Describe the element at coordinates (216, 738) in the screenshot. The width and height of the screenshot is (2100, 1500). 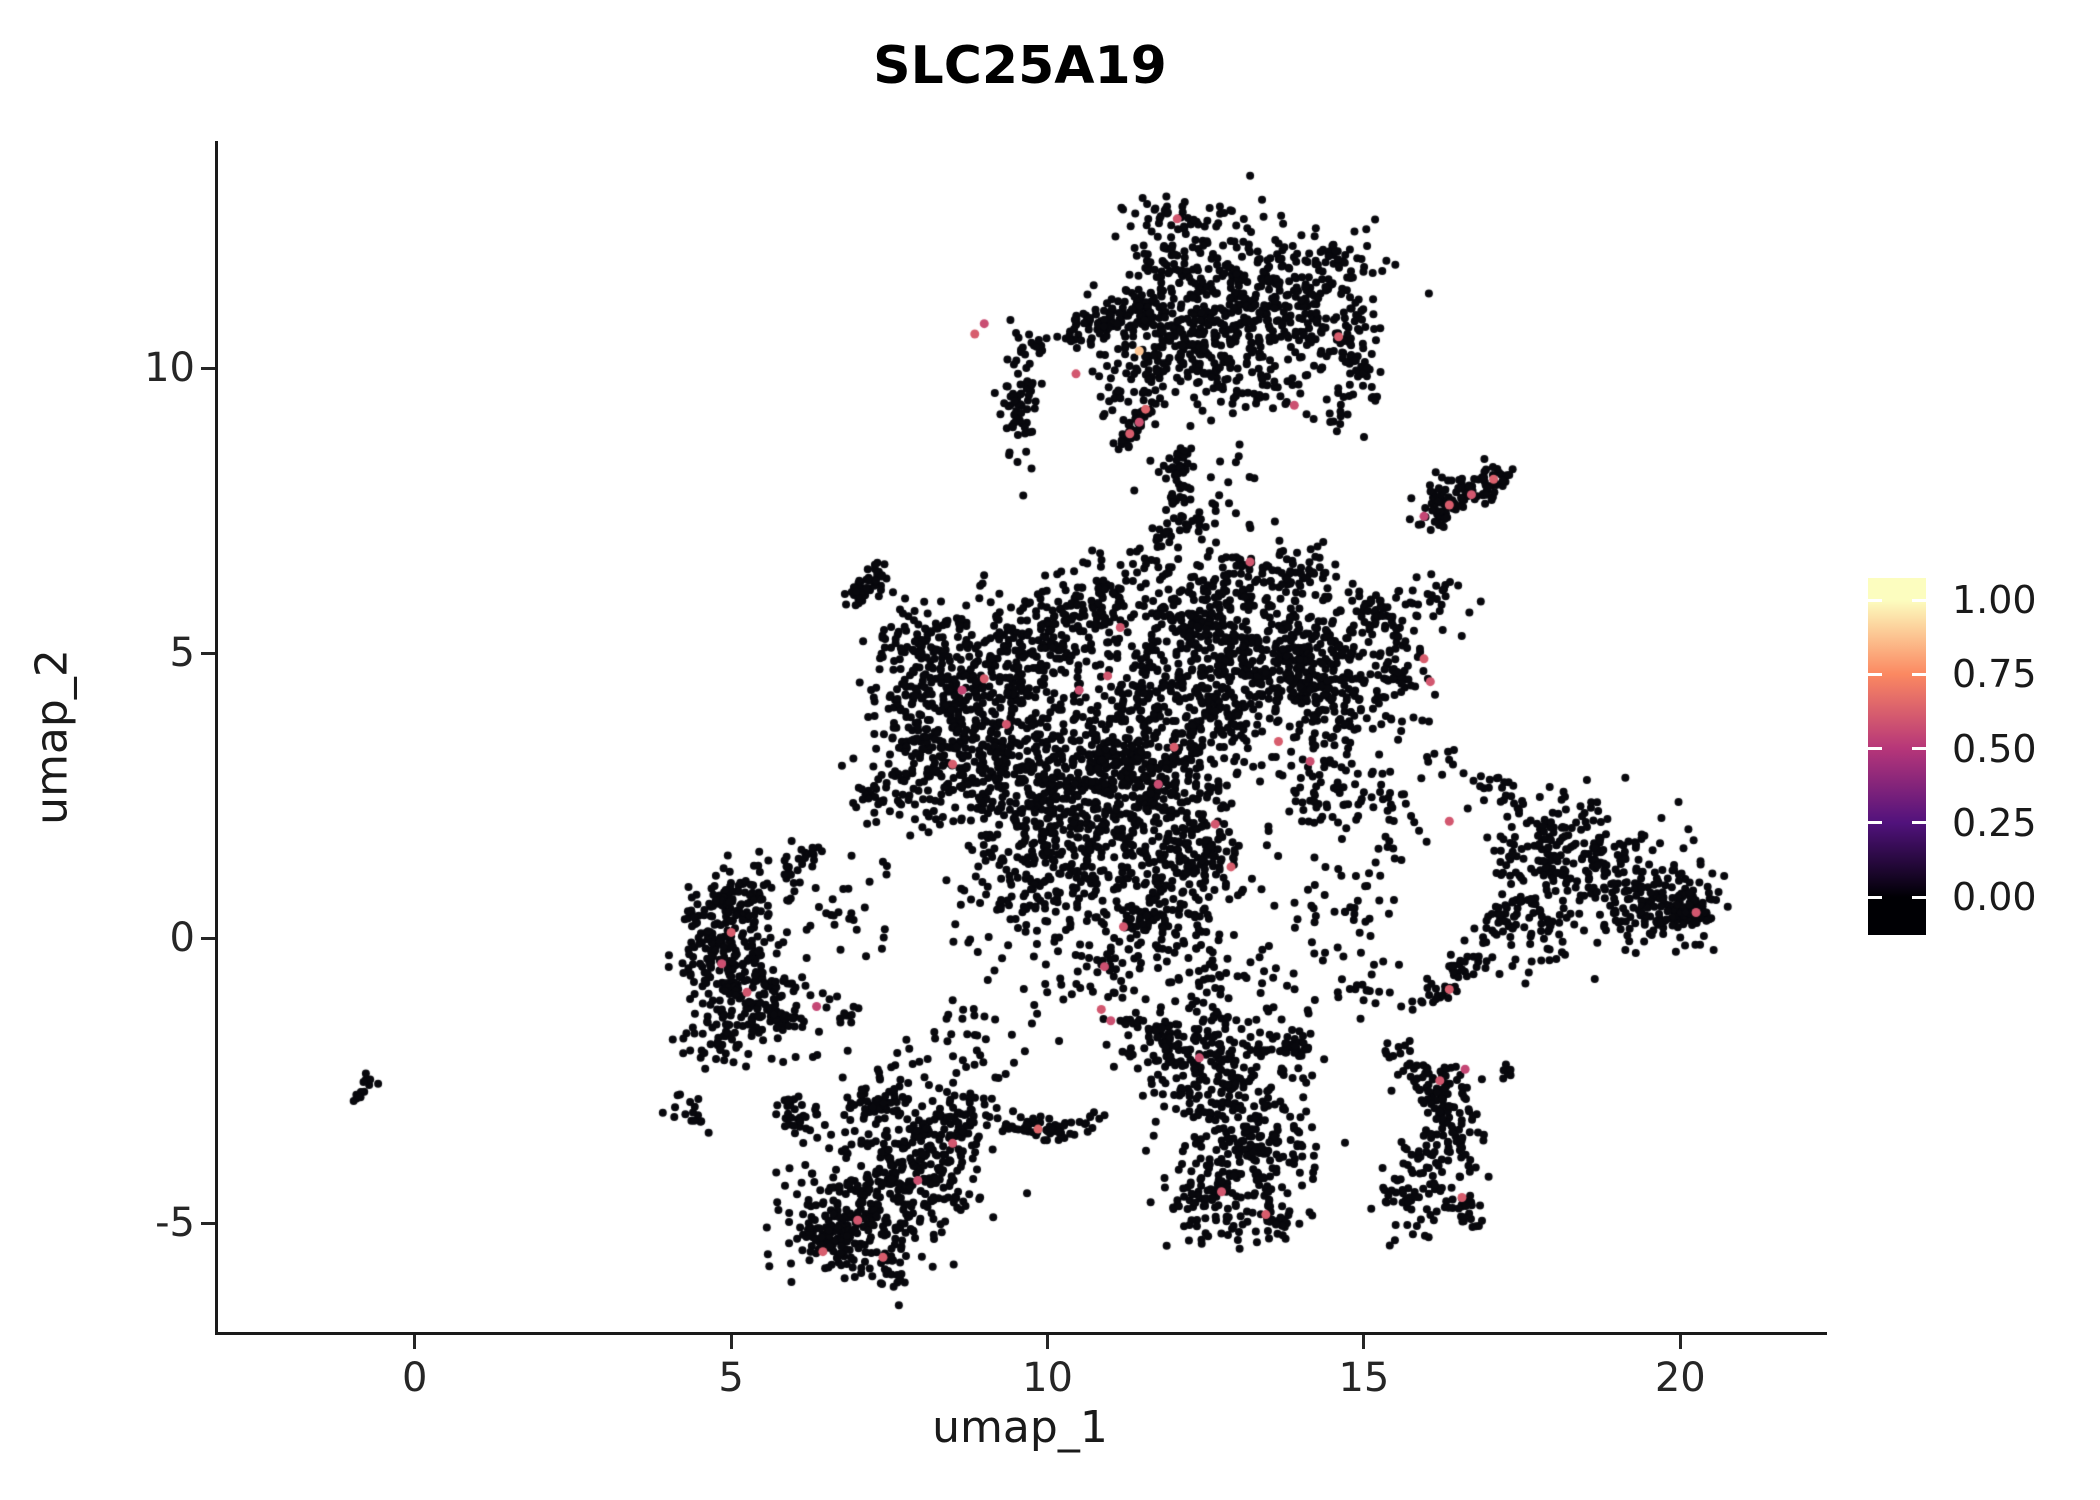
I see `y-axis-line` at that location.